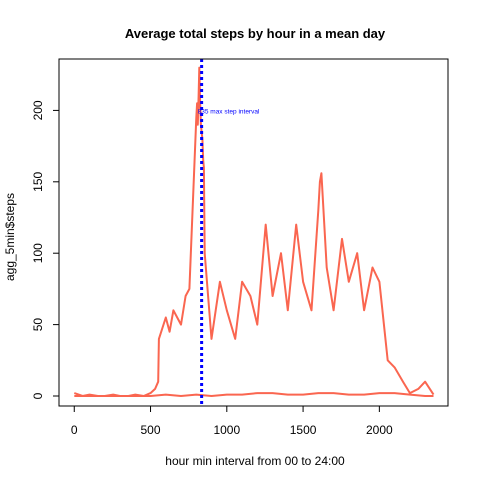 The width and height of the screenshot is (480, 480). I want to click on marker-layer: 835 max step interval, so click(229, 232).